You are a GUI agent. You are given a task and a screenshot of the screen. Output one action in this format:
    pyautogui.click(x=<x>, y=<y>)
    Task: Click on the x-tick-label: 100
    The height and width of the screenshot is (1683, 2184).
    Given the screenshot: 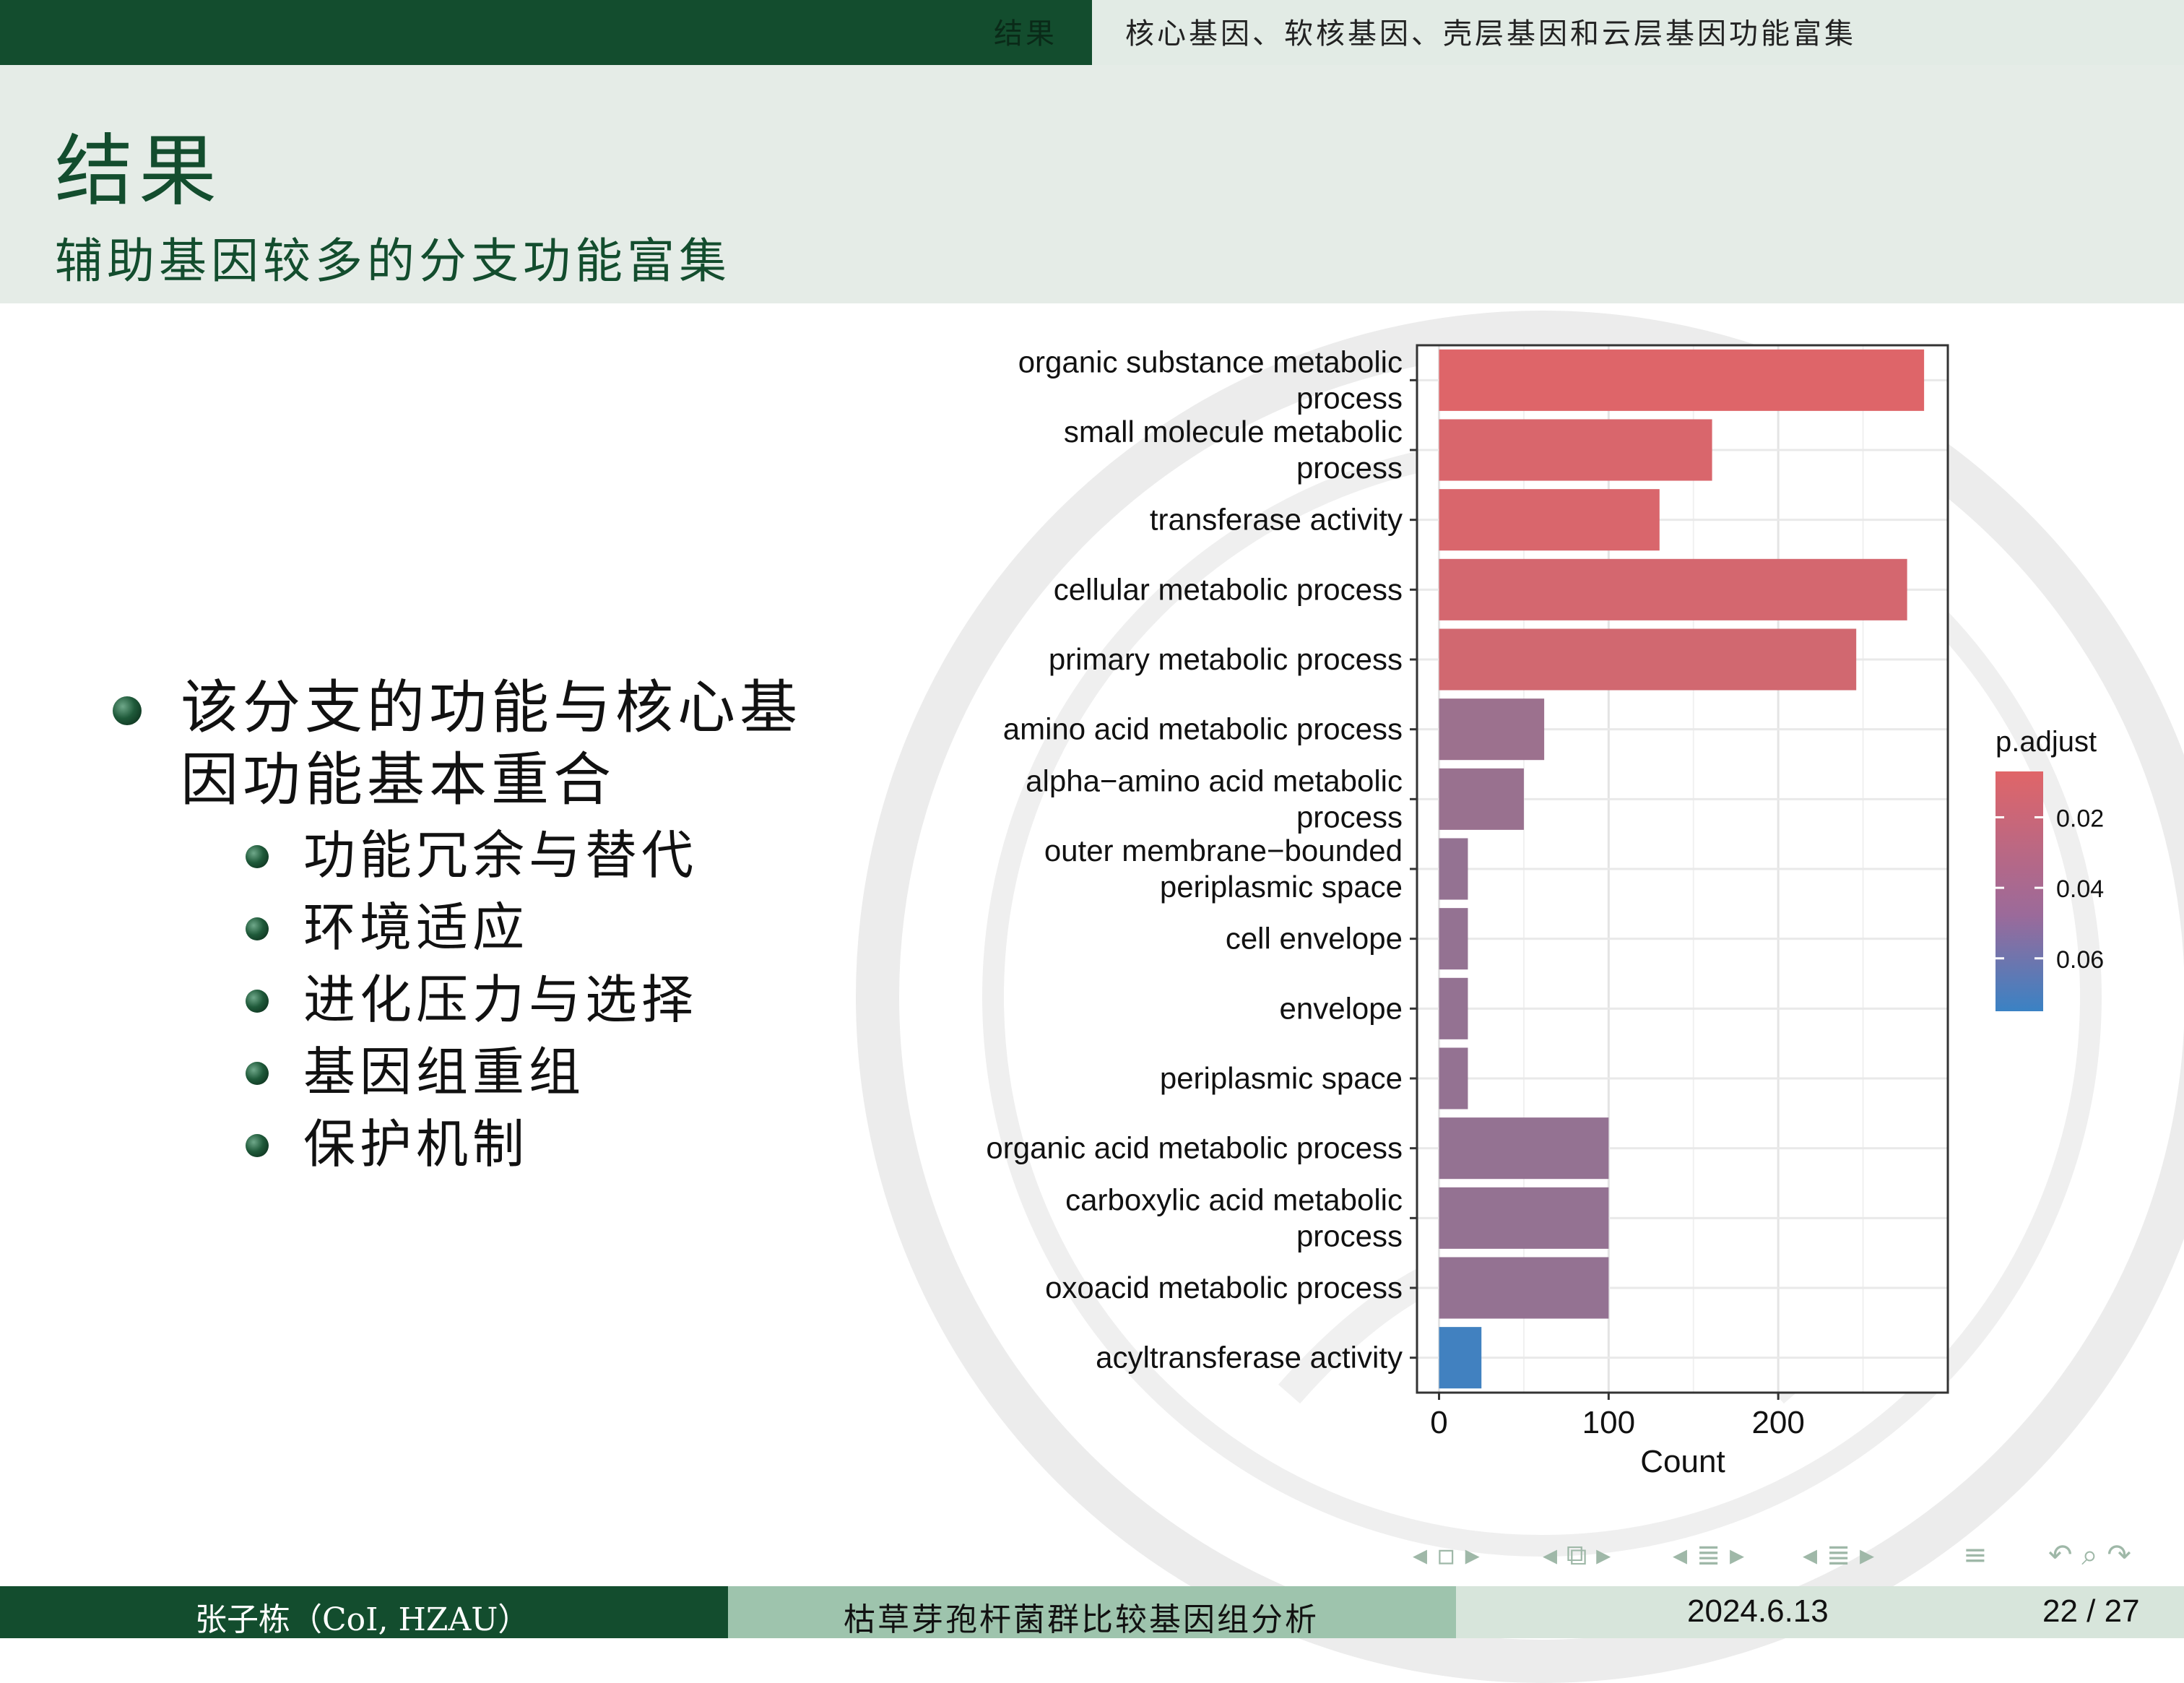 What is the action you would take?
    pyautogui.click(x=1608, y=1422)
    